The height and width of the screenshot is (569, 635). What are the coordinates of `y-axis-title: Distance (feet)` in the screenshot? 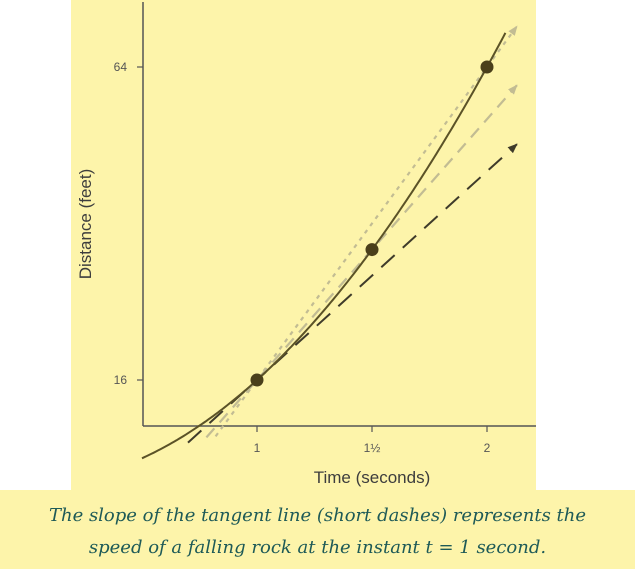 It's located at (85, 224).